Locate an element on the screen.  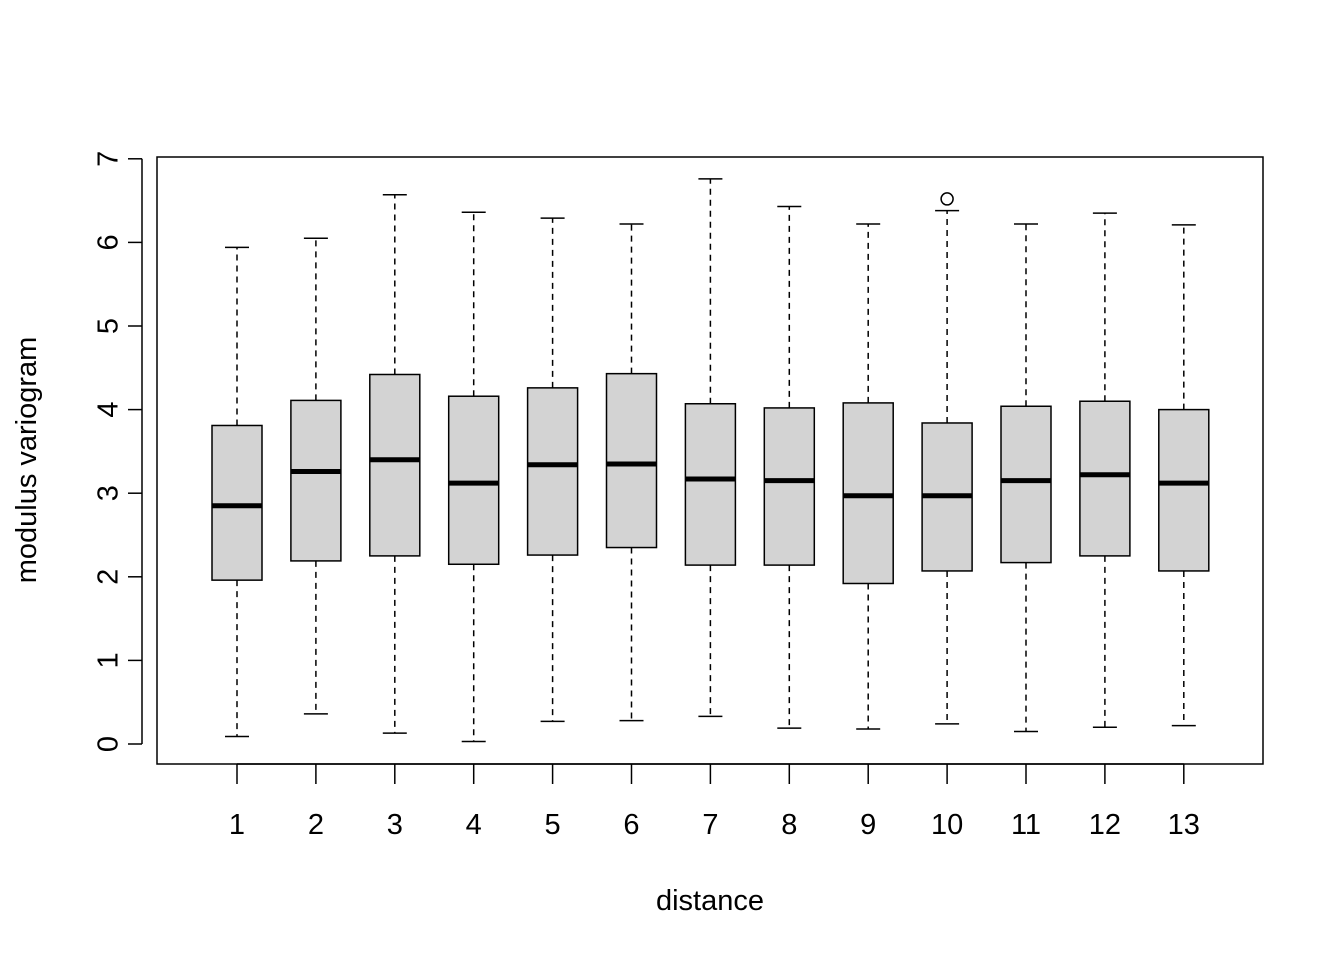
y-axis: 0 1 2 3 4 5 6 7 is located at coordinates (118, 451).